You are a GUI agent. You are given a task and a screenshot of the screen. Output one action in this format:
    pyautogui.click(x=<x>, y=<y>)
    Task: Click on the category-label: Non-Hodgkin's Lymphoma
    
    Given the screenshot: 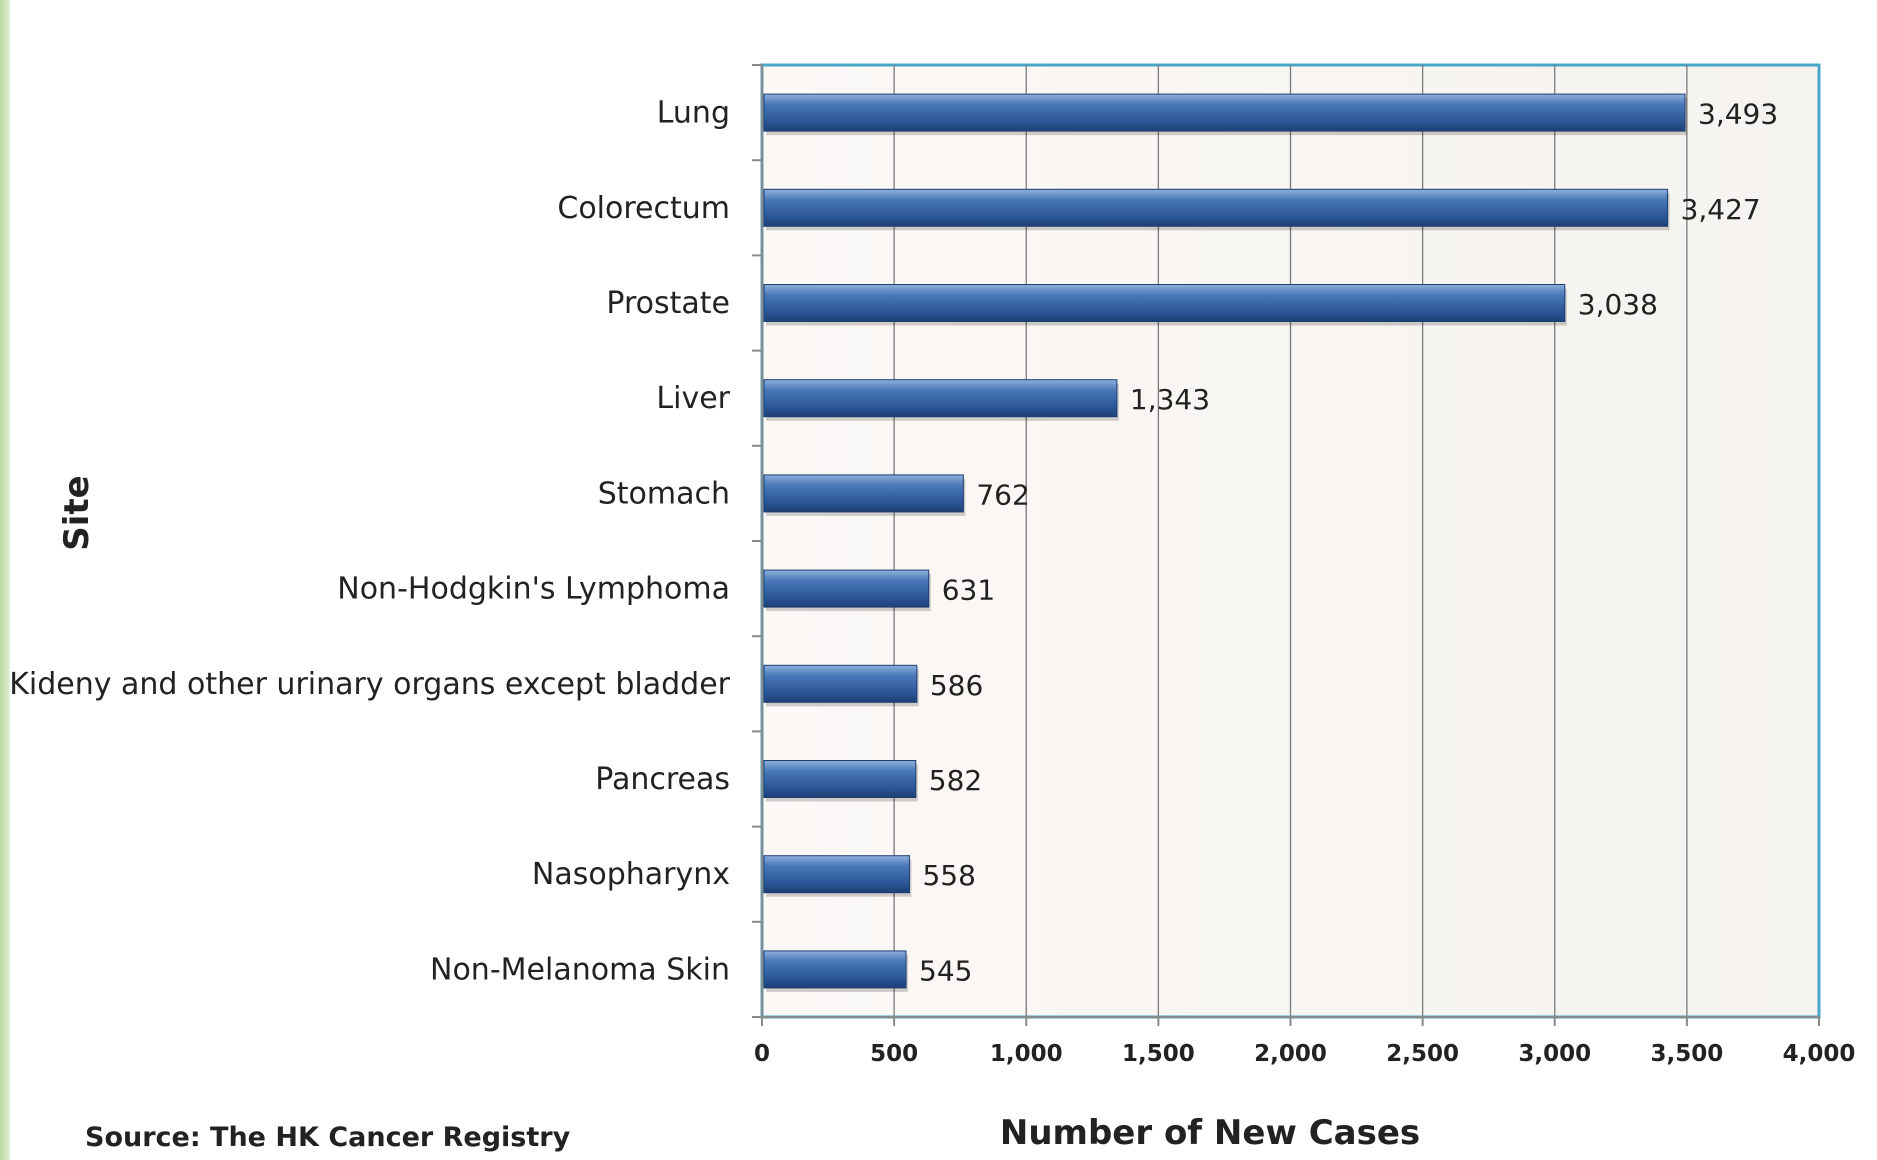 What is the action you would take?
    pyautogui.click(x=533, y=589)
    